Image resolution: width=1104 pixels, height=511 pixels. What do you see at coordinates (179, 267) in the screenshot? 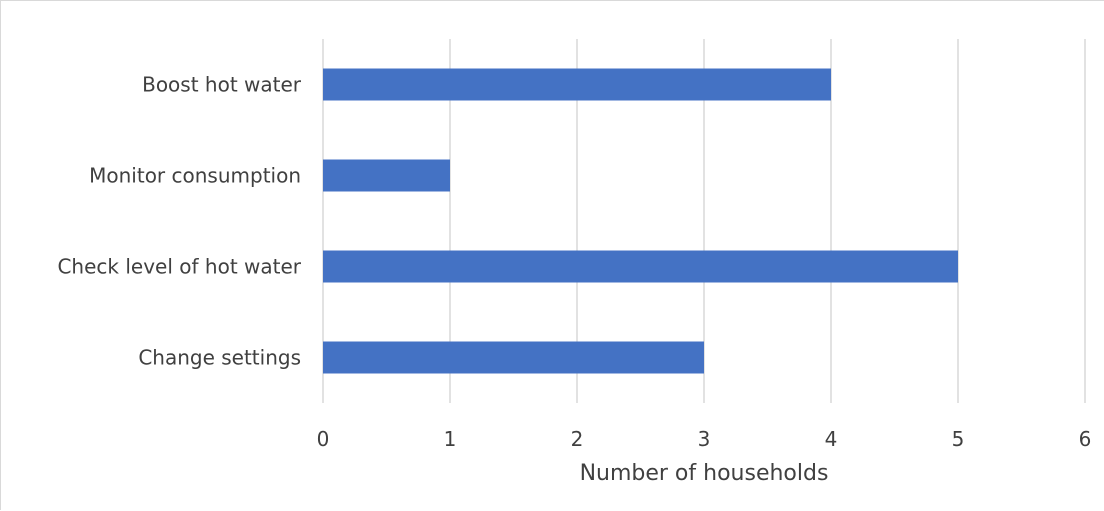
I see `category-label: Check level of hot water` at bounding box center [179, 267].